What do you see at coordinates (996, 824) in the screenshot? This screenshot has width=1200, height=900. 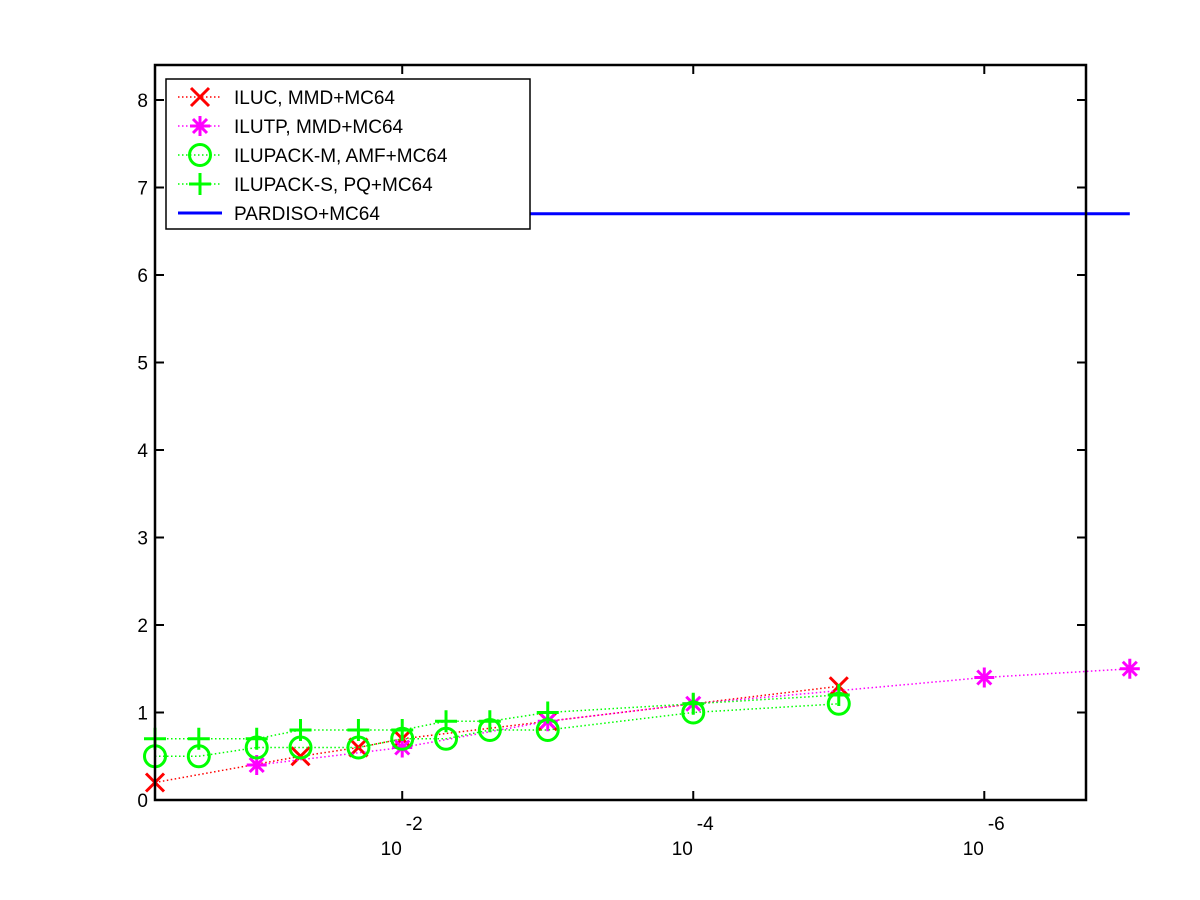 I see `x-tick-label-exponent: -6` at bounding box center [996, 824].